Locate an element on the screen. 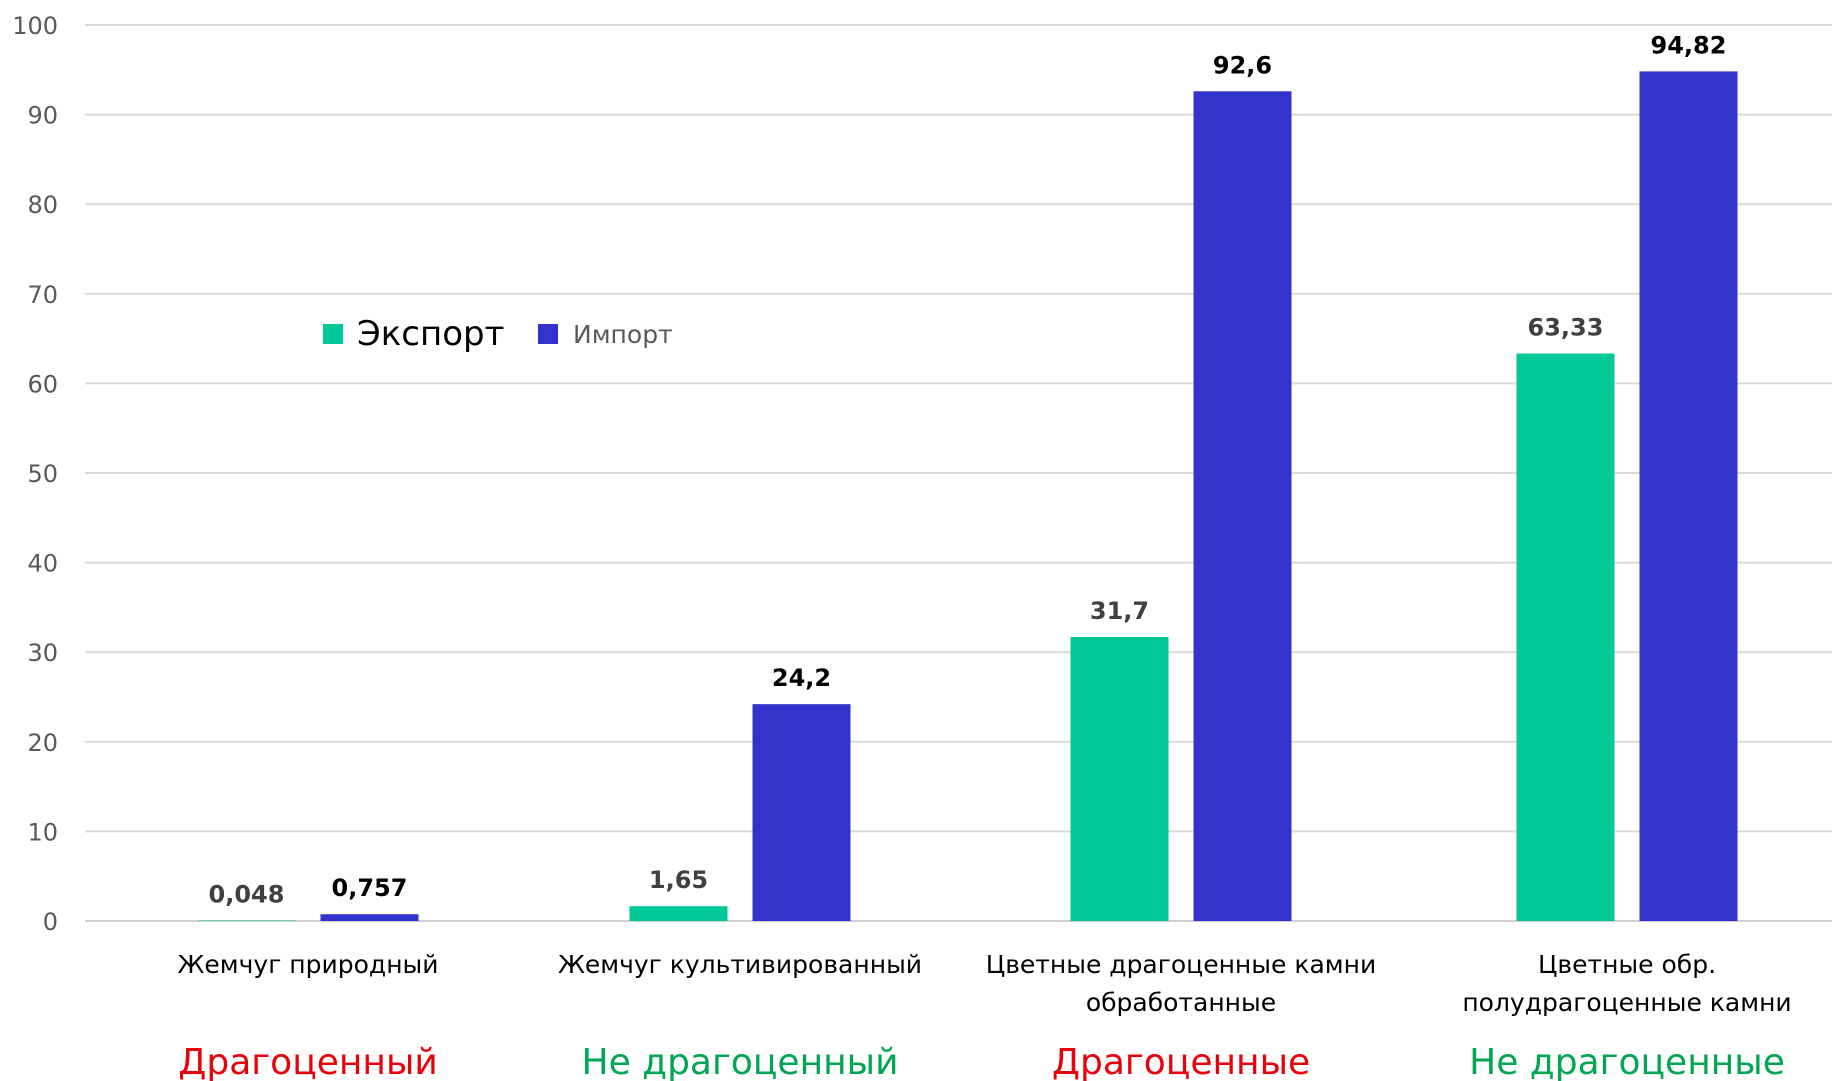 This screenshot has height=1081, width=1832. legend-label-import: Импорт is located at coordinates (623, 334).